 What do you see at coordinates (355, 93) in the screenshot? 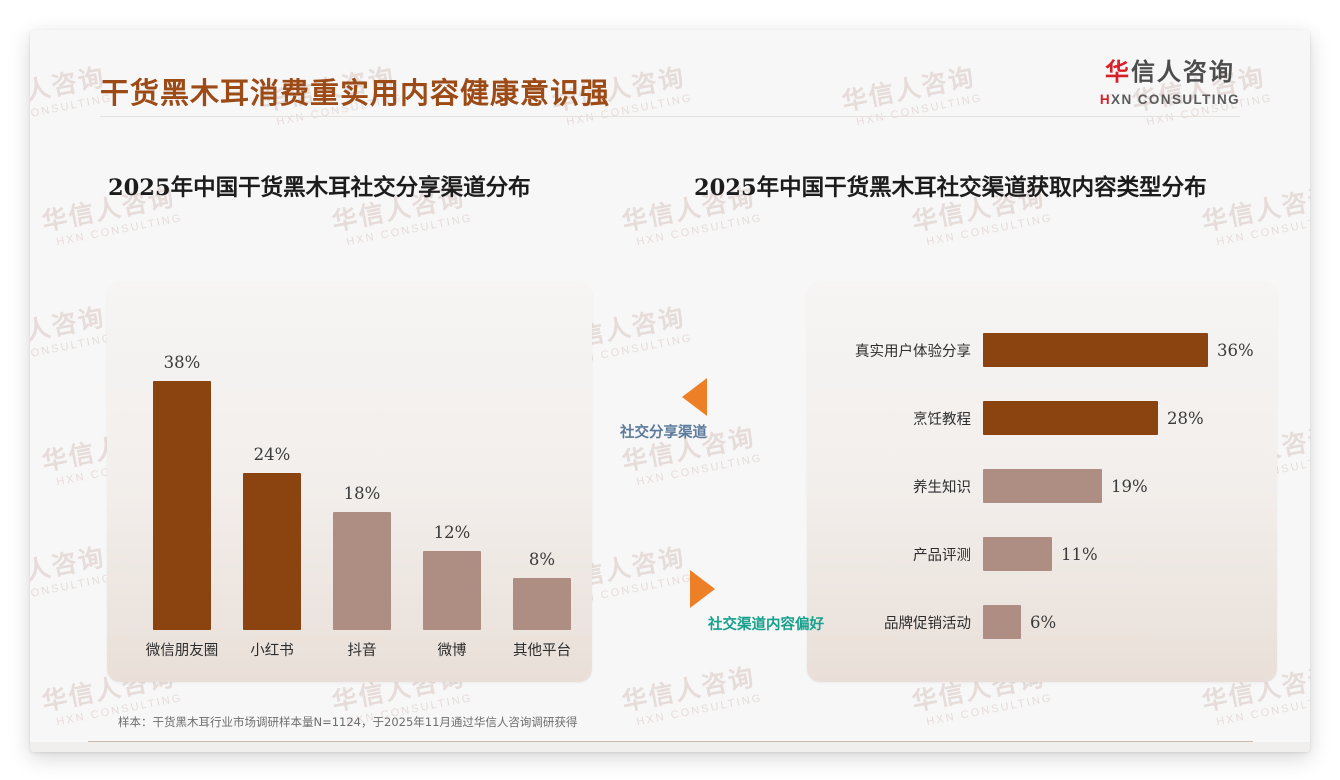
I see `page-title: 干货黑木耳消费重实用内容健康意识强` at bounding box center [355, 93].